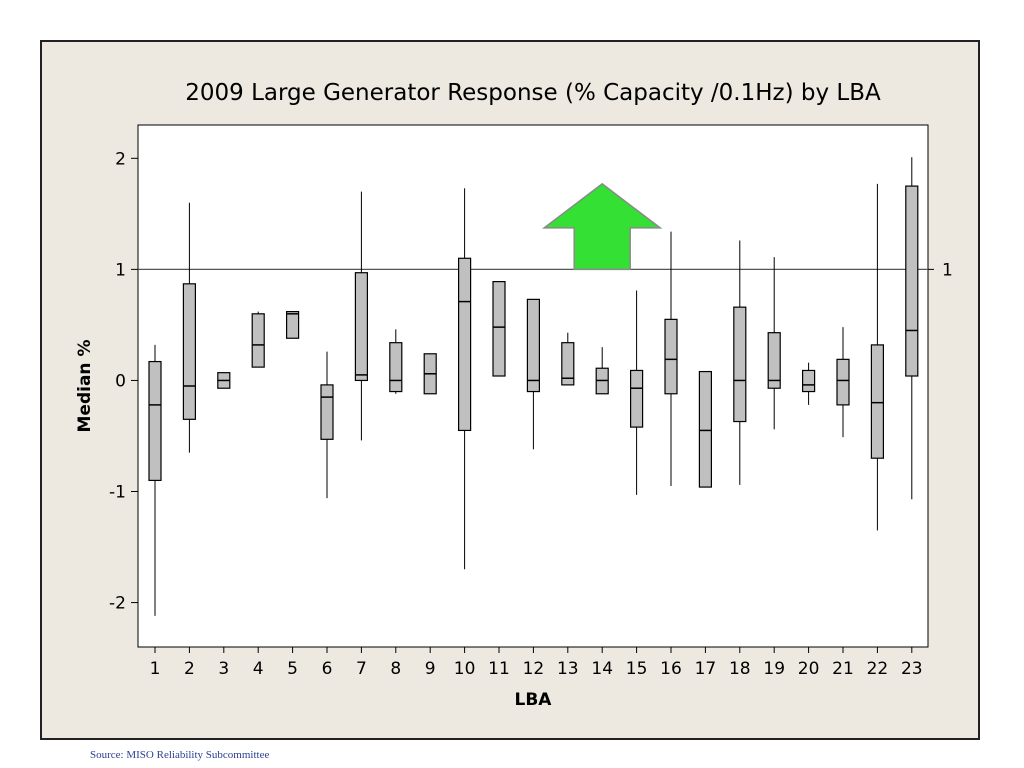  Describe the element at coordinates (155, 669) in the screenshot. I see `x-tick-label: 1` at that location.